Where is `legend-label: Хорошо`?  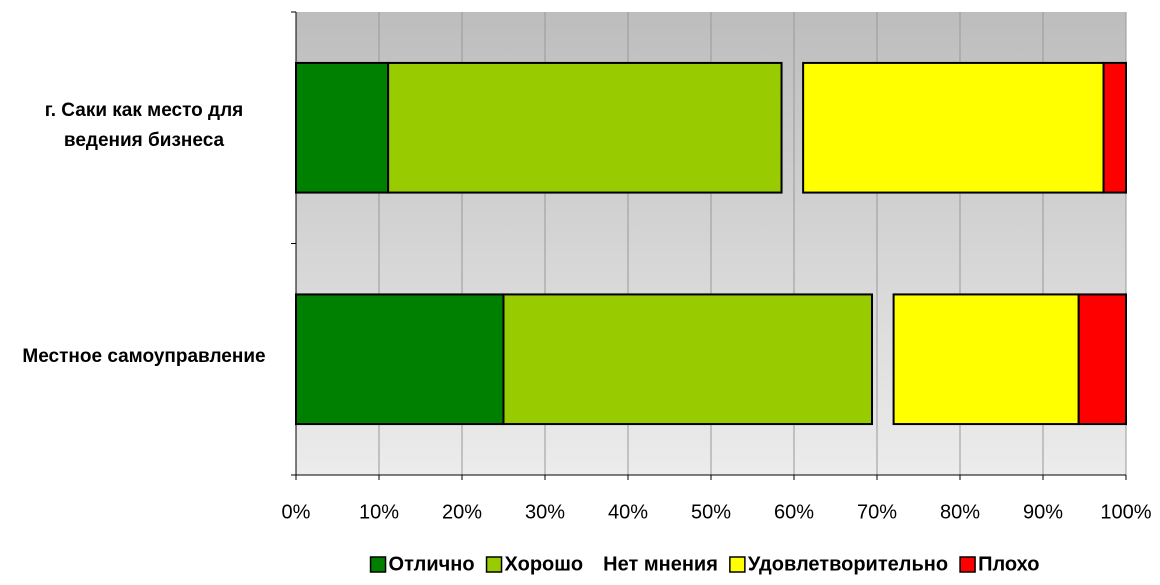
legend-label: Хорошо is located at coordinates (544, 564).